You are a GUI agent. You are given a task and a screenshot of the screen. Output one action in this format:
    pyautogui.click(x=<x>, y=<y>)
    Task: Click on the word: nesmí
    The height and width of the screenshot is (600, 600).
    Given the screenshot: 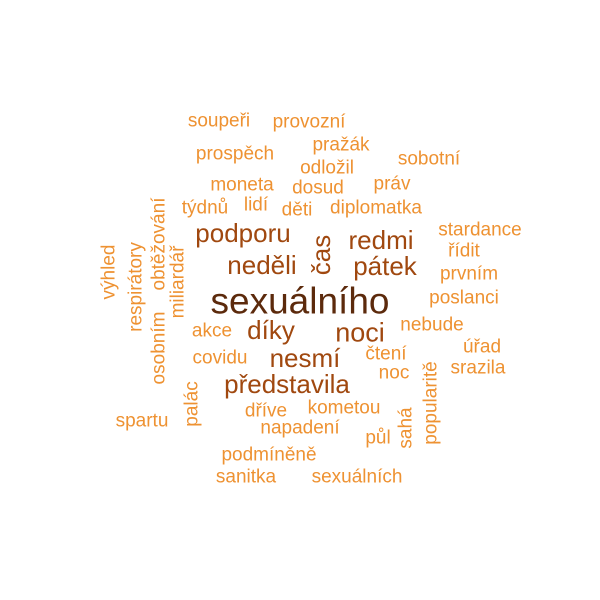 What is the action you would take?
    pyautogui.click(x=305, y=358)
    